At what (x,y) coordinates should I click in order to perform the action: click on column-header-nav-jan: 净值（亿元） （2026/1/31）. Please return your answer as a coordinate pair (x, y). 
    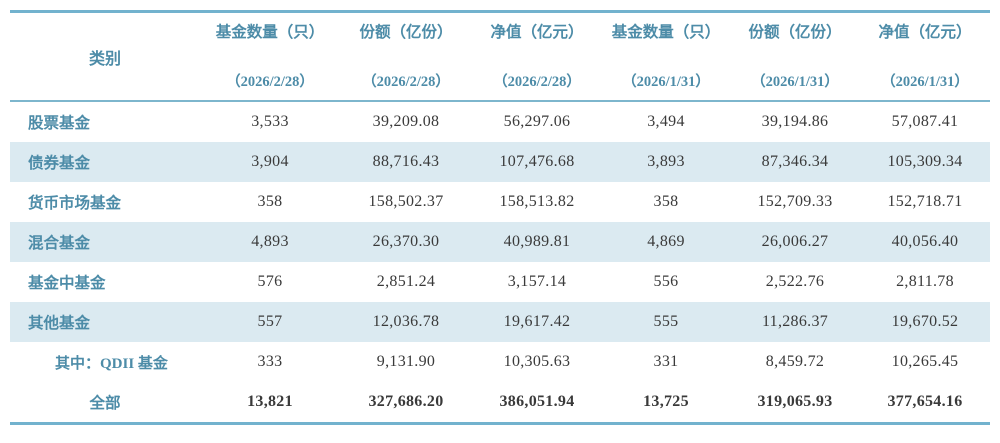
    Looking at the image, I should click on (925, 56).